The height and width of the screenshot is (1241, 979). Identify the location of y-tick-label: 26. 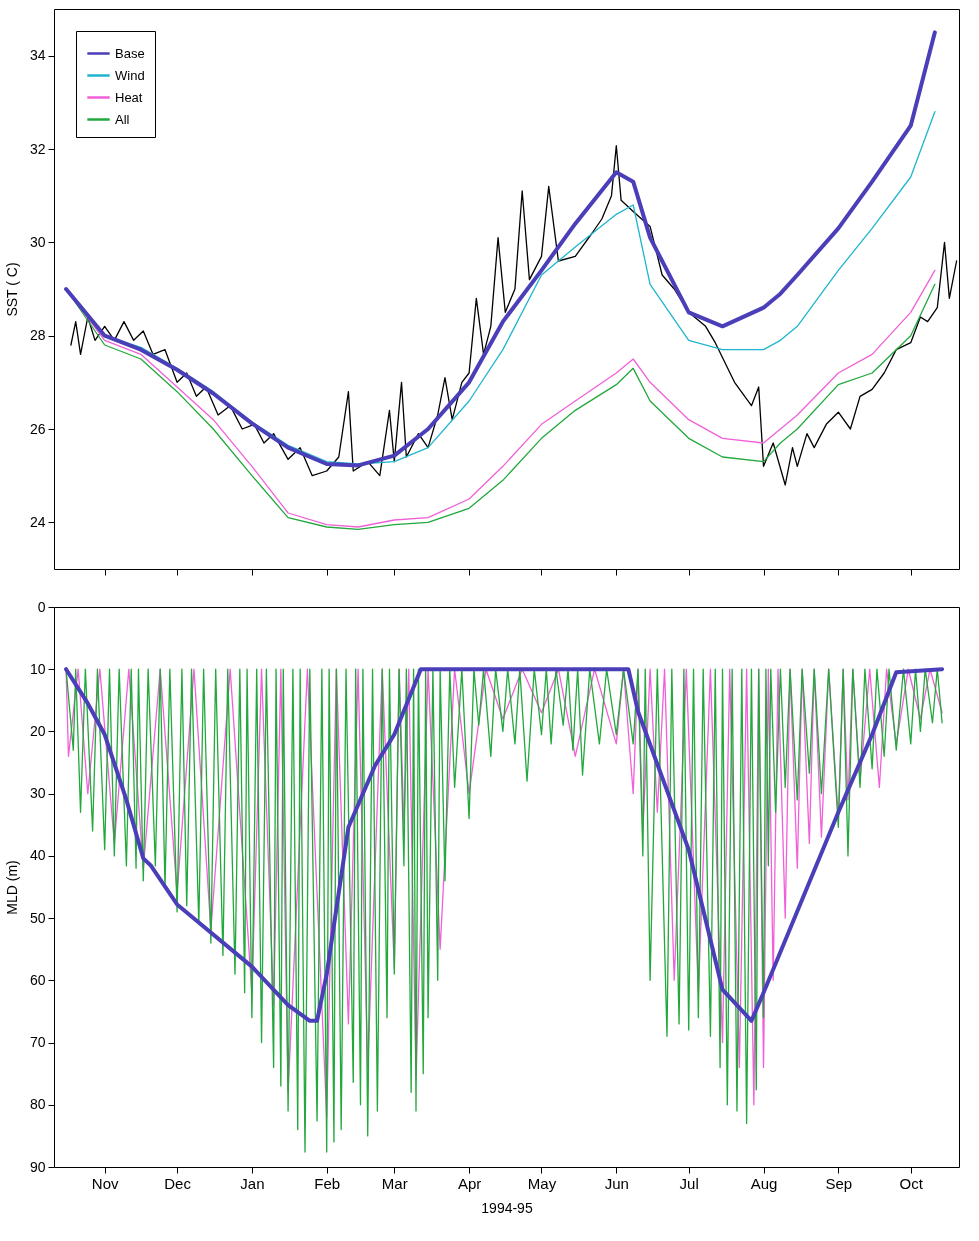
(37, 428).